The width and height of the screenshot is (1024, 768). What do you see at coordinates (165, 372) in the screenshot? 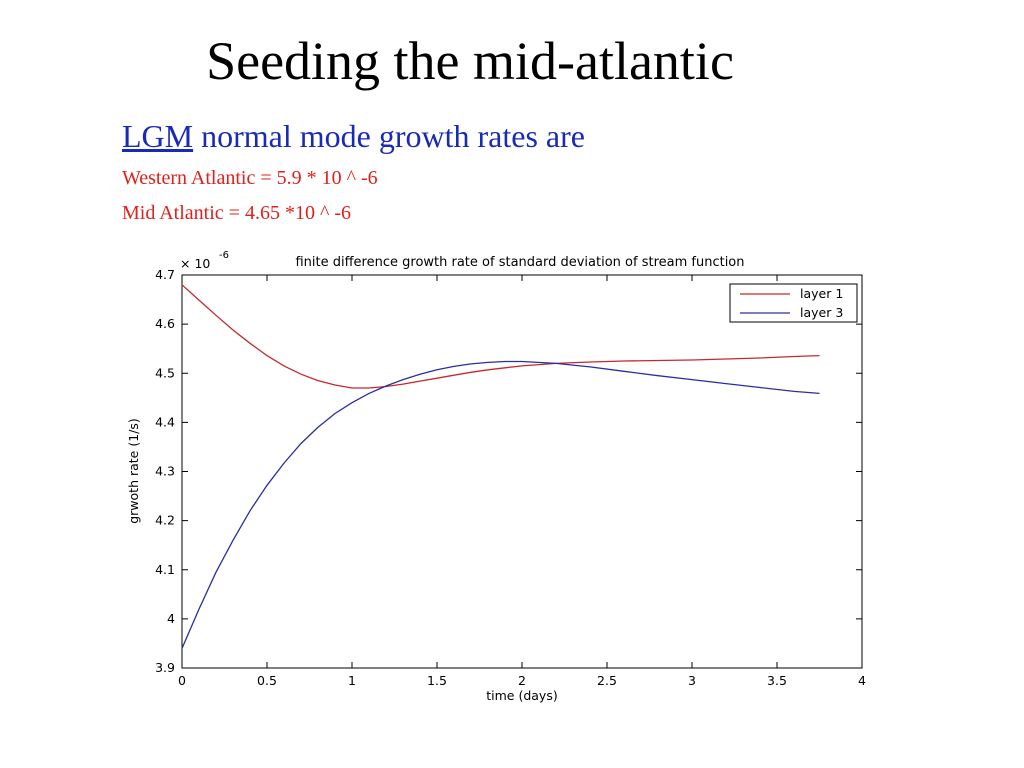
I see `y-tick-label: 4.5` at bounding box center [165, 372].